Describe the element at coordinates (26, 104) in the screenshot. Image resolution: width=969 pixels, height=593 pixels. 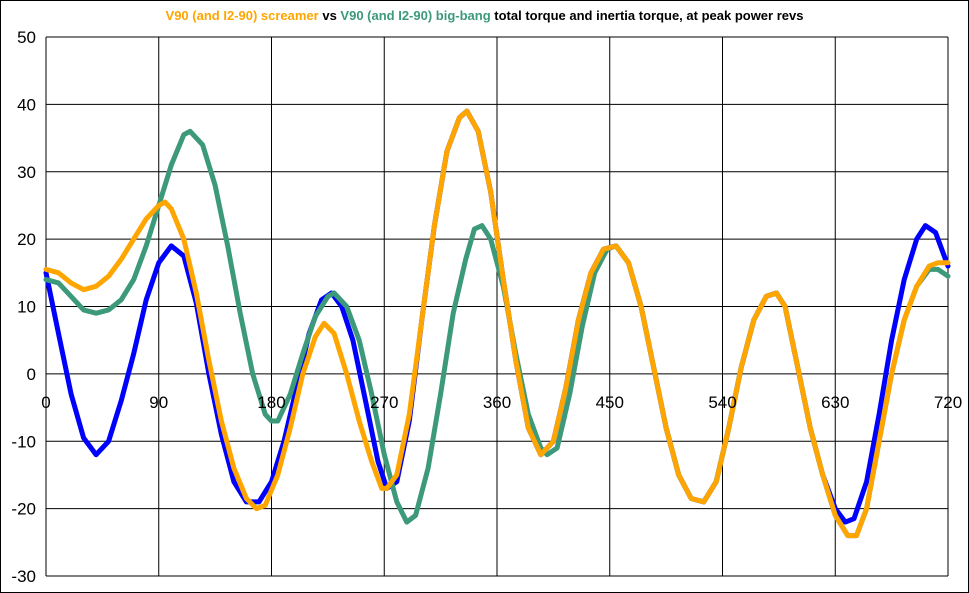
I see `y-tick-label: 40` at that location.